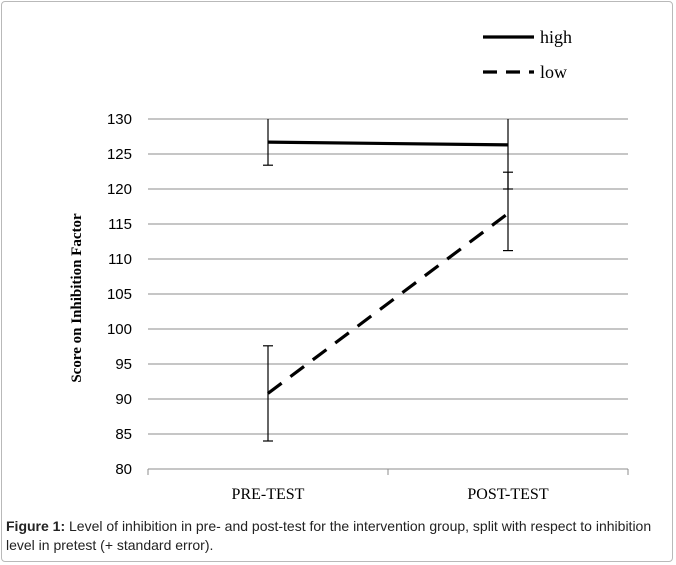  I want to click on legend-label-high: high, so click(556, 37).